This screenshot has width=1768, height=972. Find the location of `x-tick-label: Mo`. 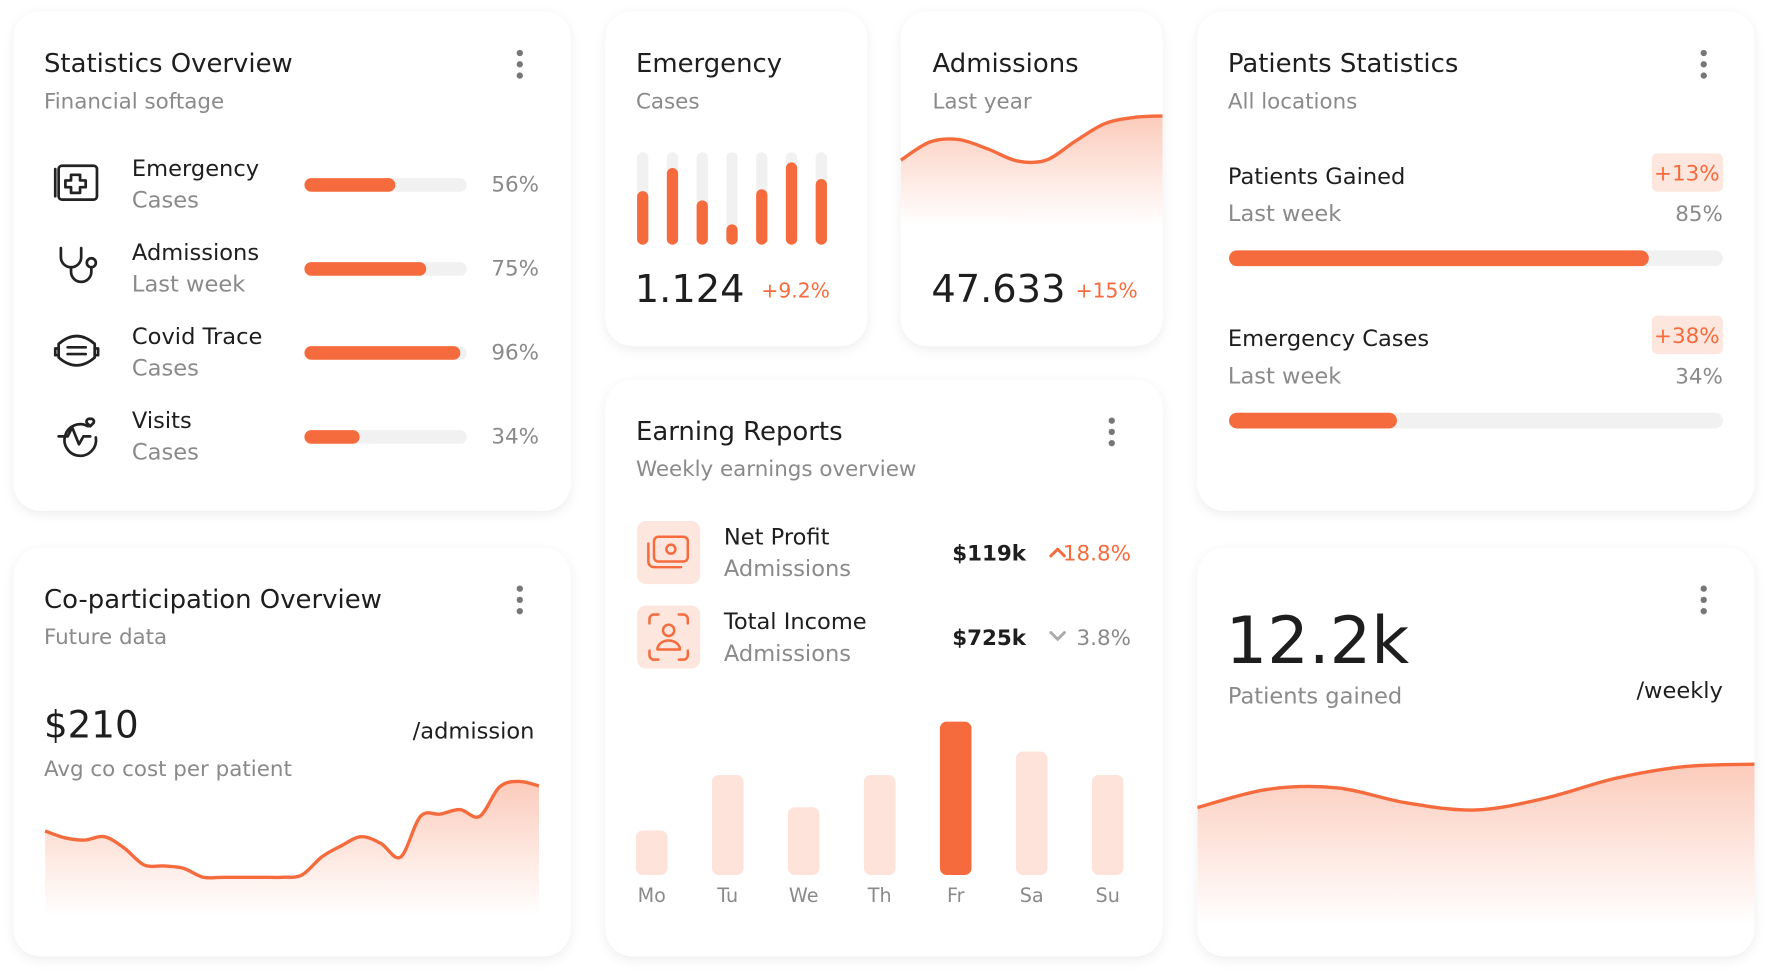

x-tick-label: Mo is located at coordinates (652, 895).